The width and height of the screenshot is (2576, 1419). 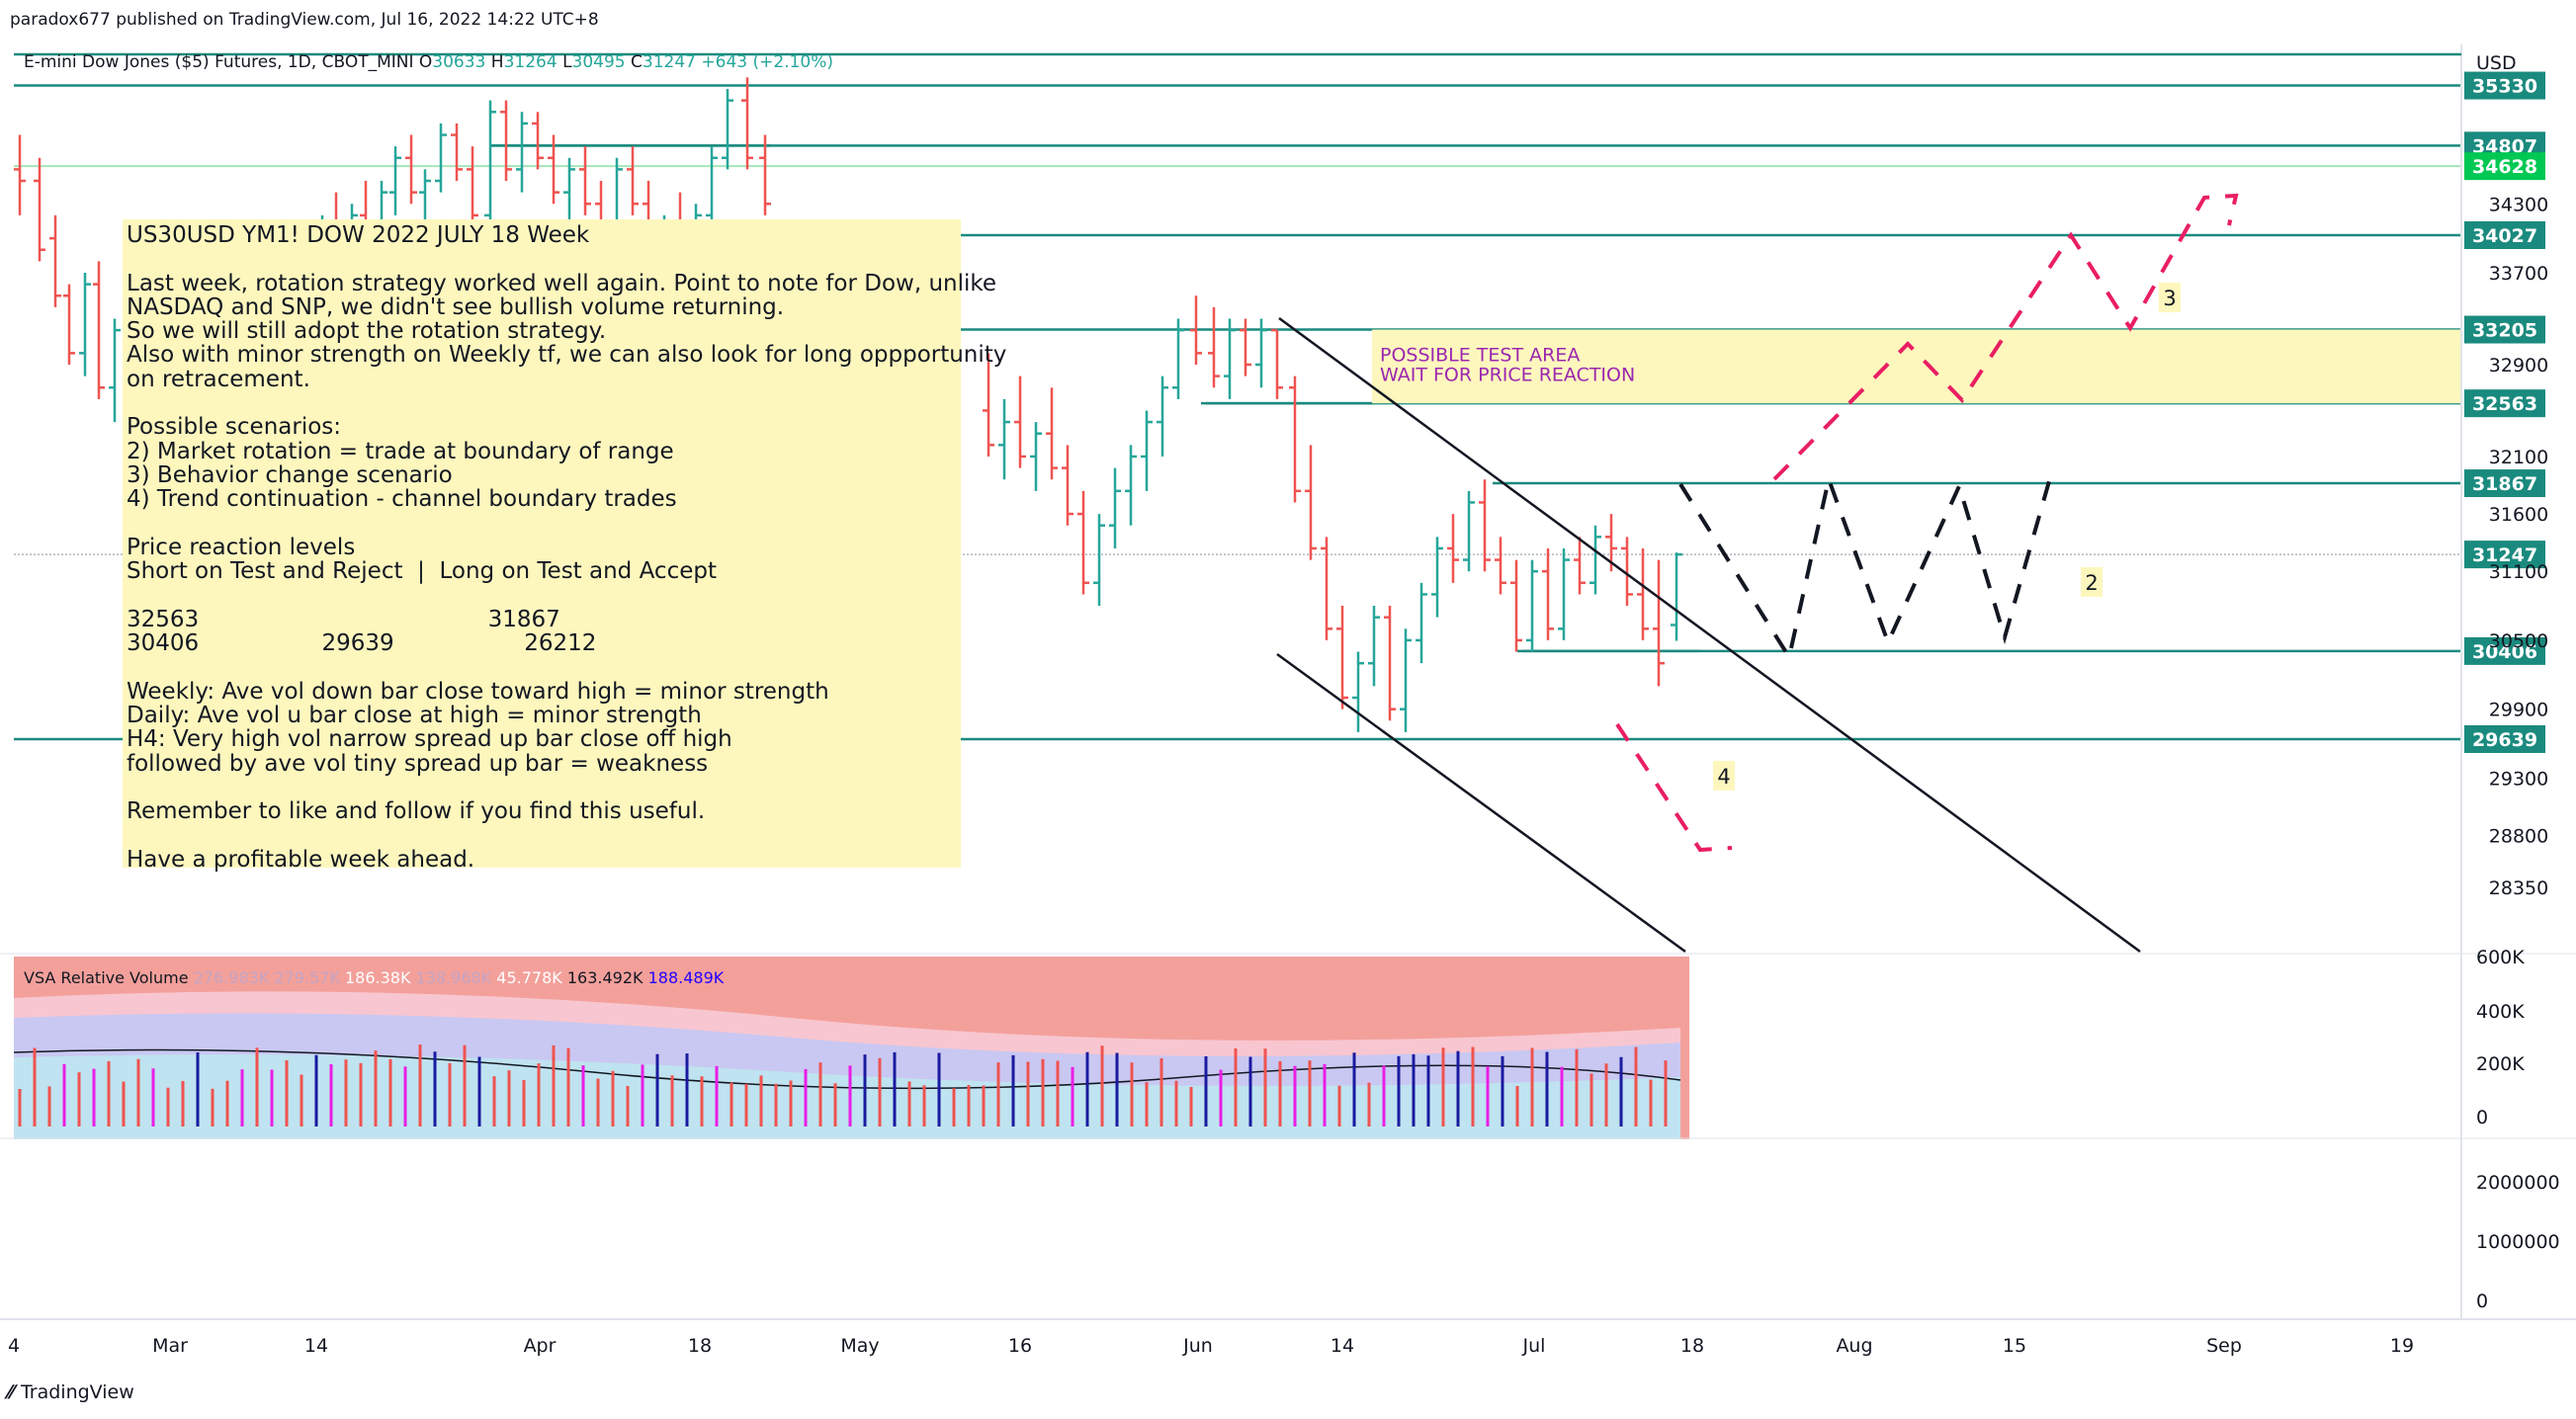 What do you see at coordinates (2518, 515) in the screenshot?
I see `price-tick-label: 31600` at bounding box center [2518, 515].